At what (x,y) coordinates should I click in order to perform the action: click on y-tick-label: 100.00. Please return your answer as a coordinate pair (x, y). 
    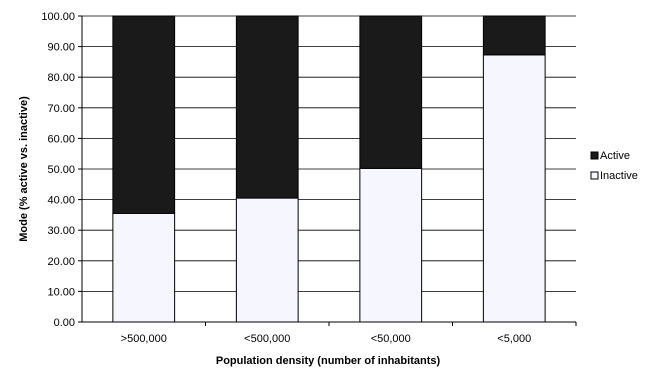
    Looking at the image, I should click on (58, 17).